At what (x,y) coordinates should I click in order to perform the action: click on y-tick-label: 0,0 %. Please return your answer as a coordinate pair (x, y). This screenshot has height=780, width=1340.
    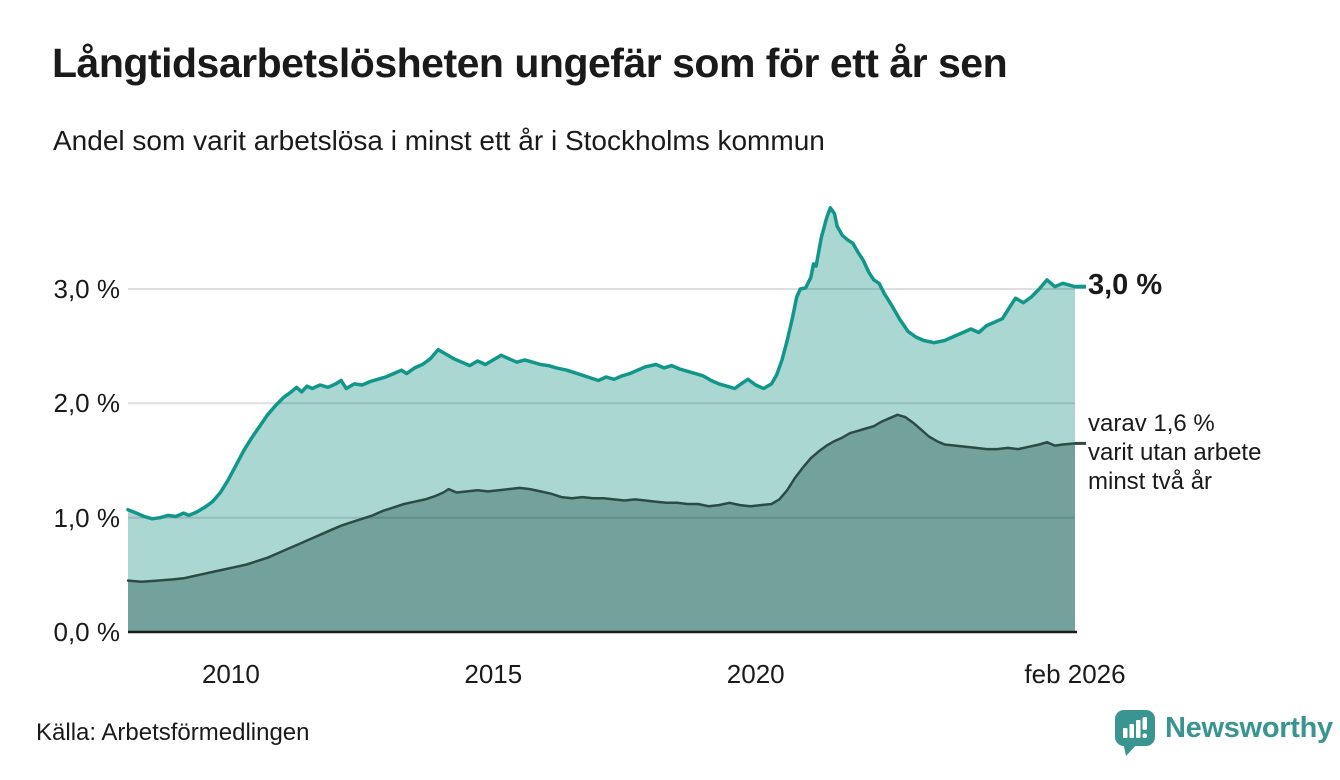
    Looking at the image, I should click on (87, 632).